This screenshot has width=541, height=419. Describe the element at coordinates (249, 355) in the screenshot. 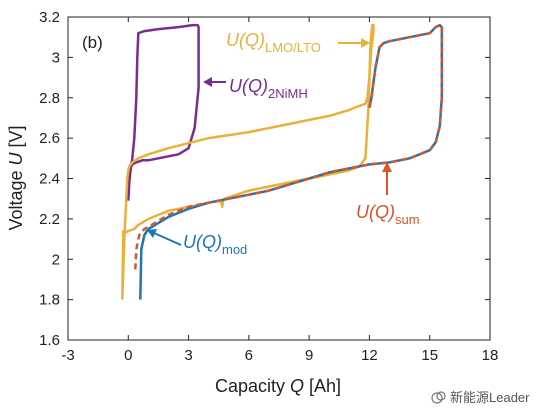

I see `x-tick-label: 6` at that location.